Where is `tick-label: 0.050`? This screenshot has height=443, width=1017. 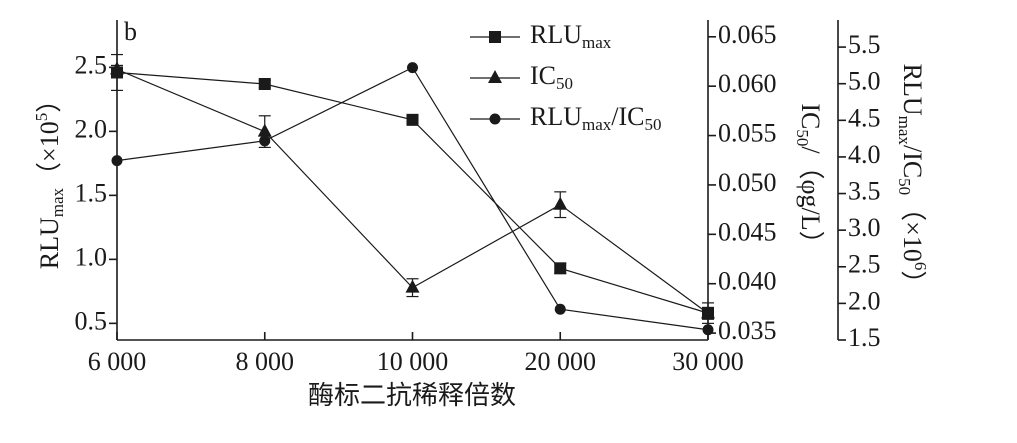 tick-label: 0.050 is located at coordinates (747, 182).